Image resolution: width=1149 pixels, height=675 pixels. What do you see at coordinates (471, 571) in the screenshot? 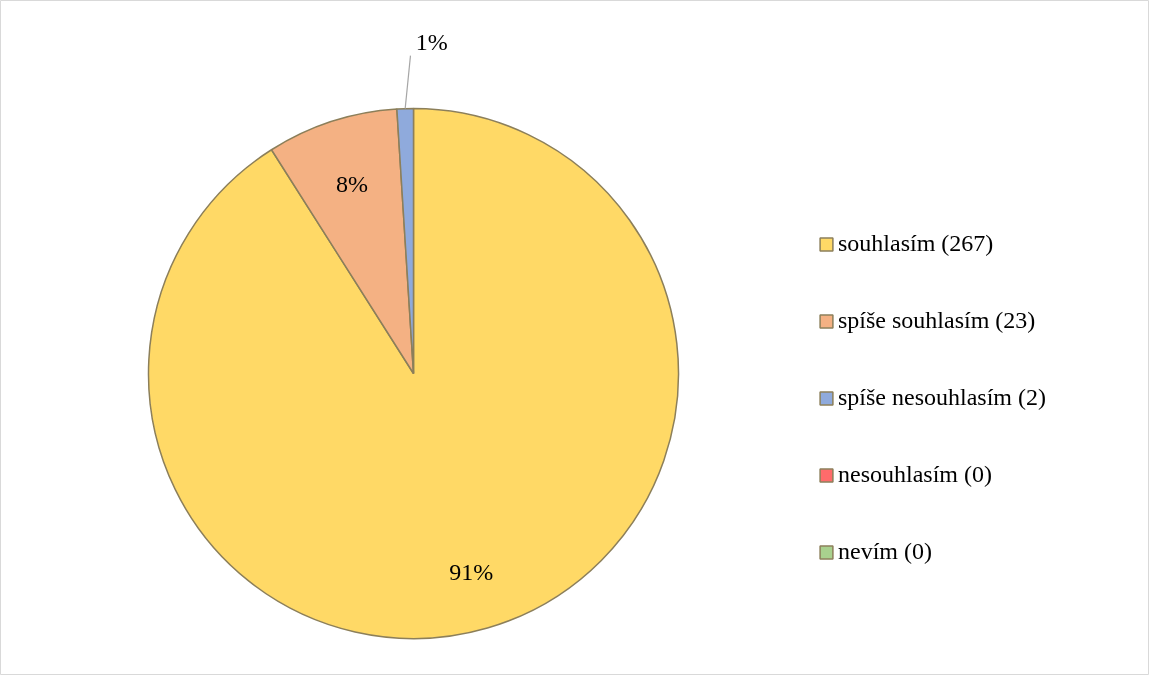
I see `data-label: 91%` at bounding box center [471, 571].